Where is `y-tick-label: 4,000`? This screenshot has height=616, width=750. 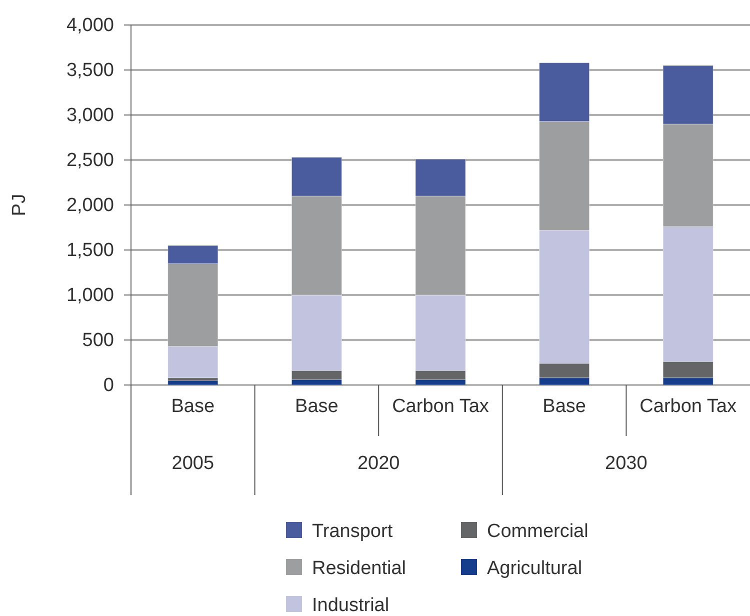 y-tick-label: 4,000 is located at coordinates (90, 25).